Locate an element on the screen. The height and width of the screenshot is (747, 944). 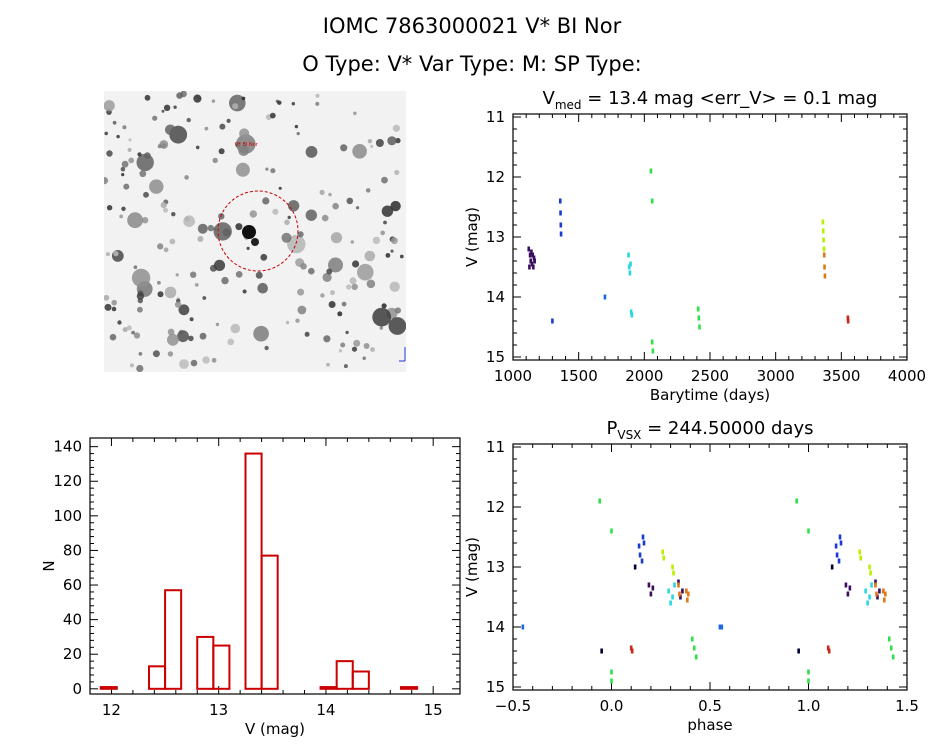
lightcurve-xtick-label: 3000 is located at coordinates (776, 376).